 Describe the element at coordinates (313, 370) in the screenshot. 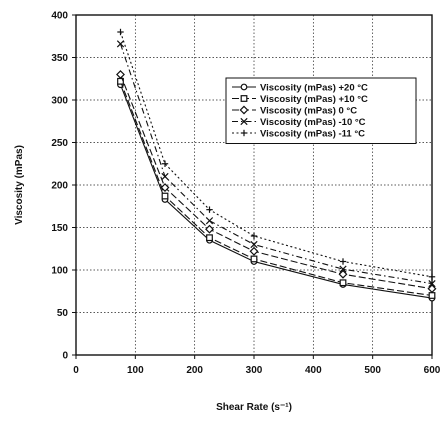

I see `x-tick-label: 400` at that location.